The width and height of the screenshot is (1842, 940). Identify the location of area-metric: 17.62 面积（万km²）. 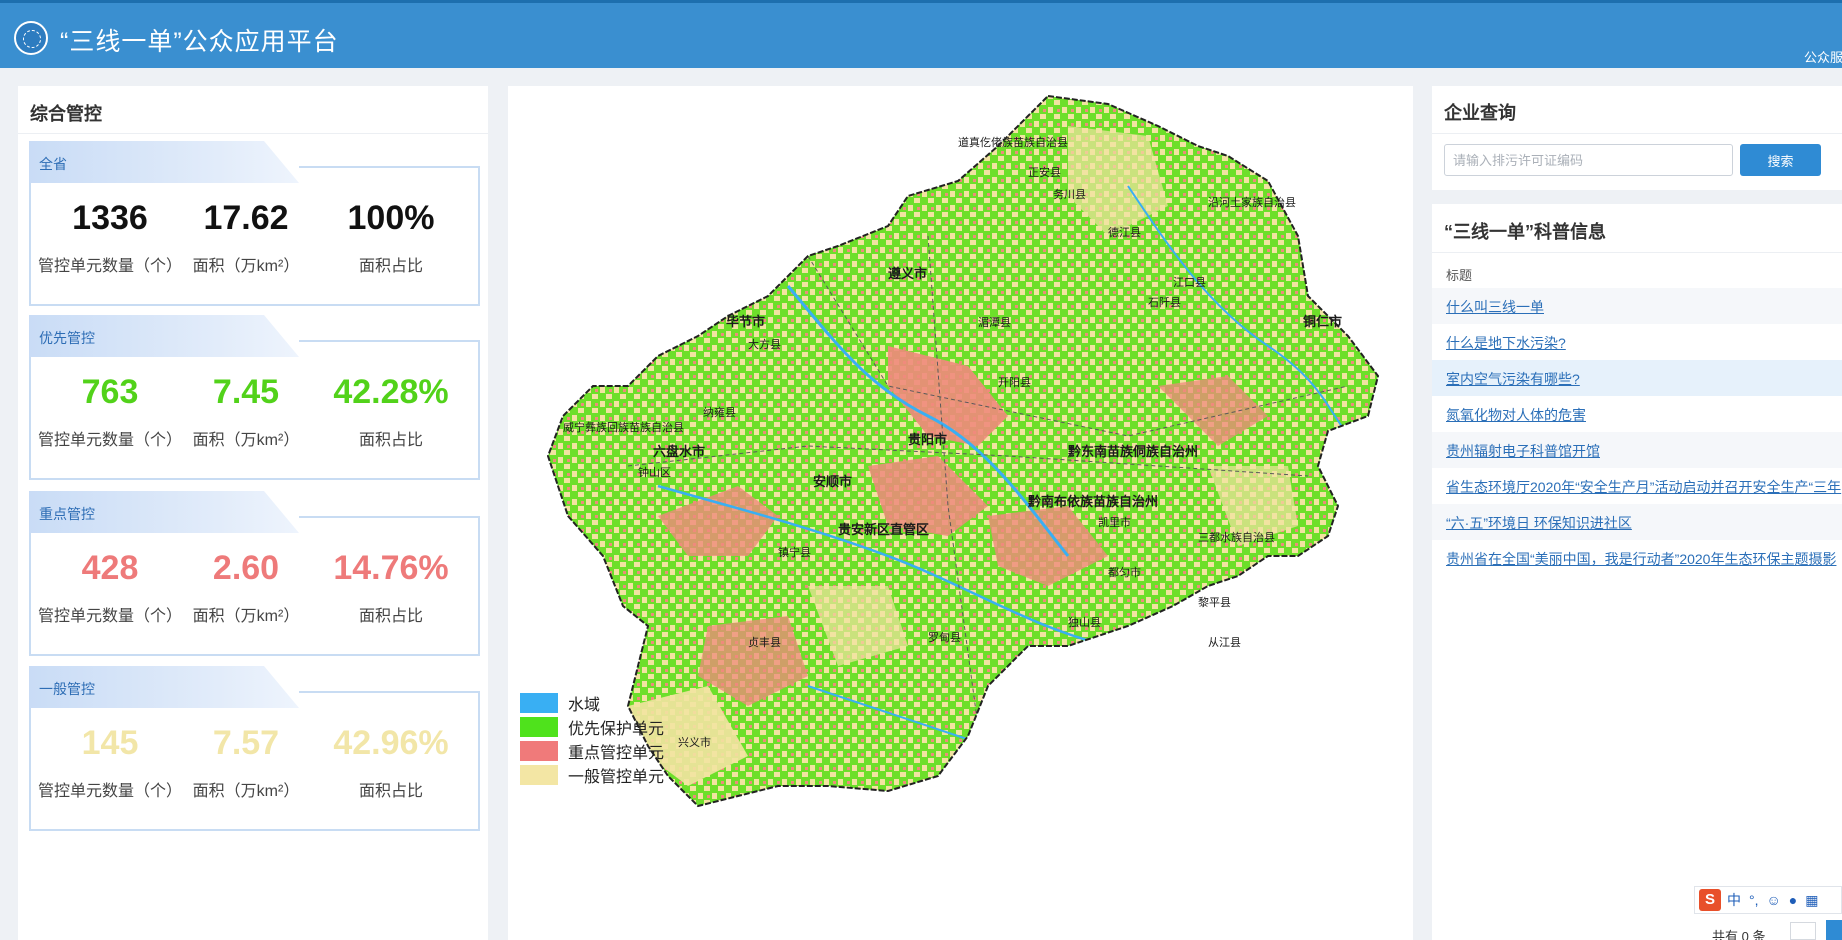
(246, 236).